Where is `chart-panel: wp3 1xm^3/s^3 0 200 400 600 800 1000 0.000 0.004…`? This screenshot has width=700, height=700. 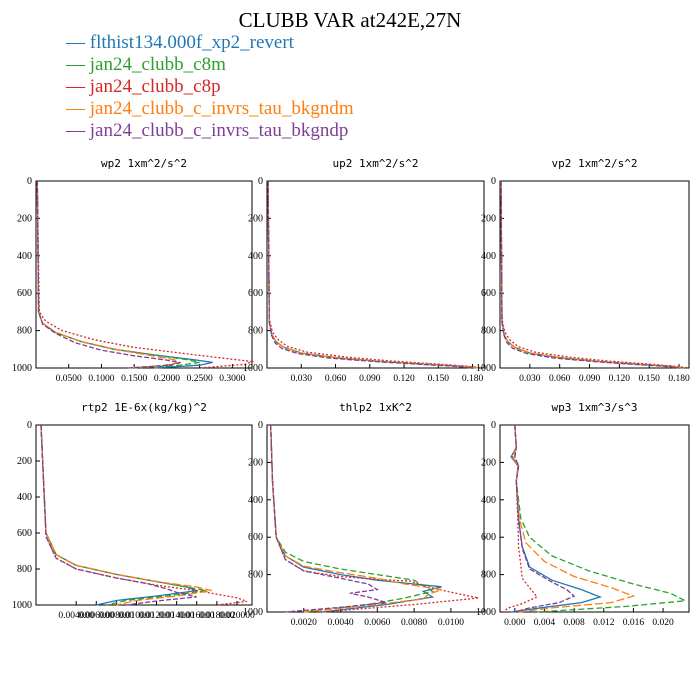 chart-panel: wp3 1xm^3/s^3 0 200 400 600 800 1000 0.000 0.004… is located at coordinates (583, 514).